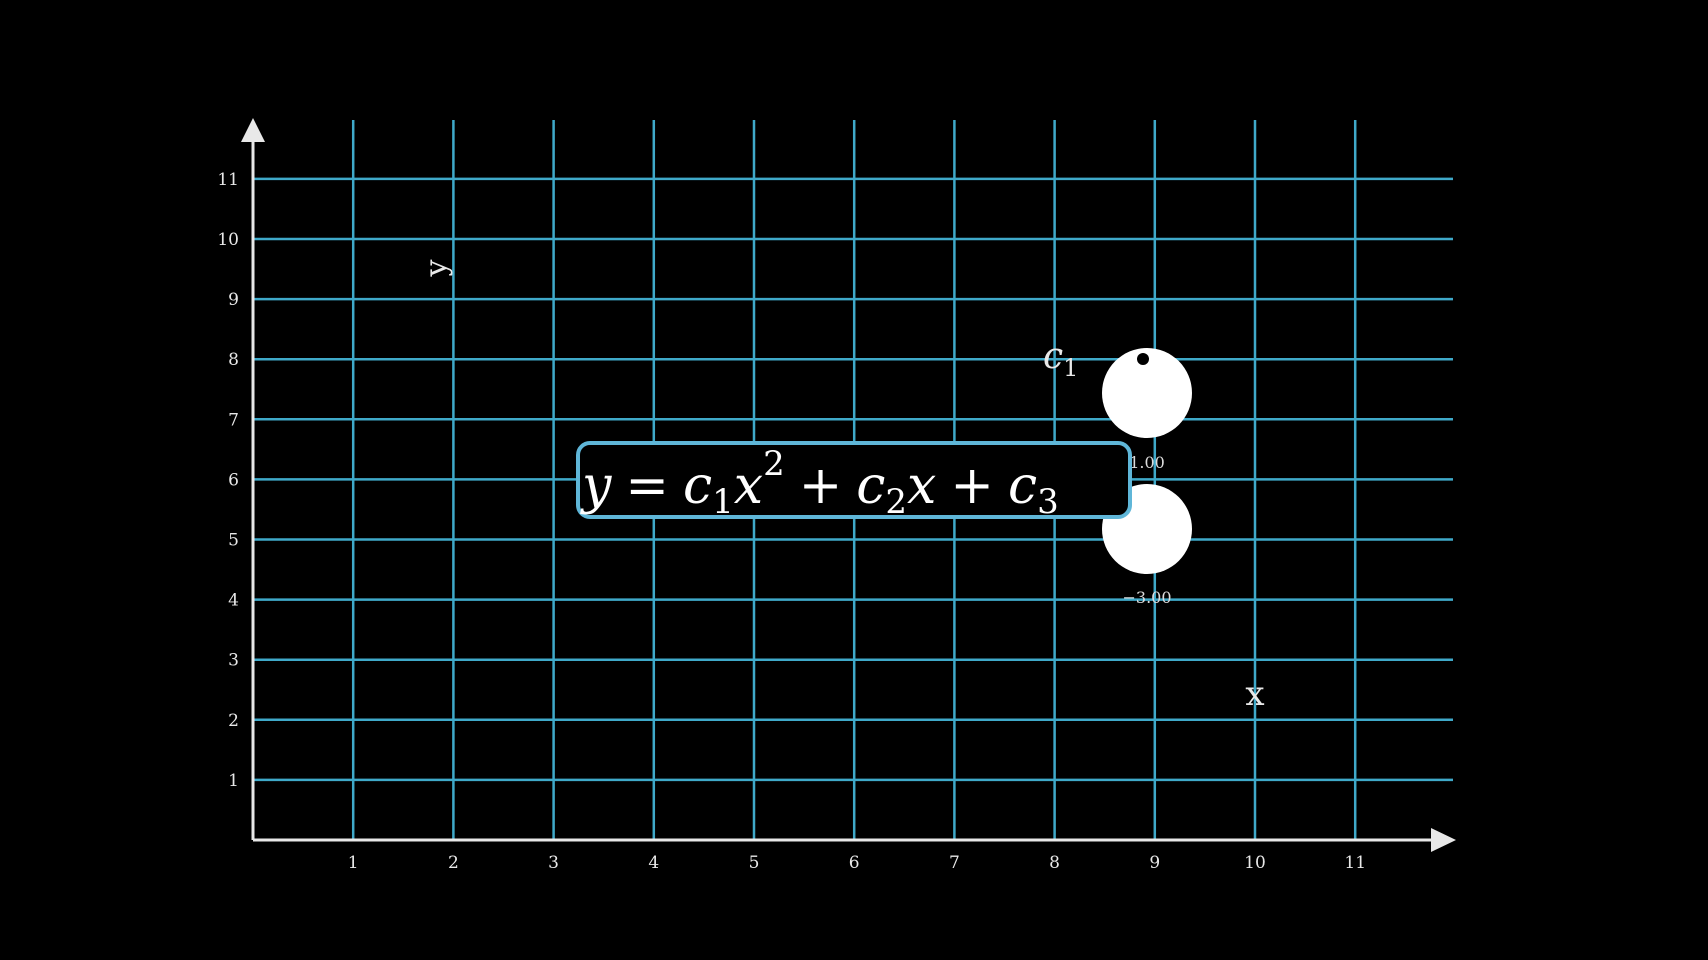 The width and height of the screenshot is (1708, 960). I want to click on y-tick-label: 5, so click(233, 541).